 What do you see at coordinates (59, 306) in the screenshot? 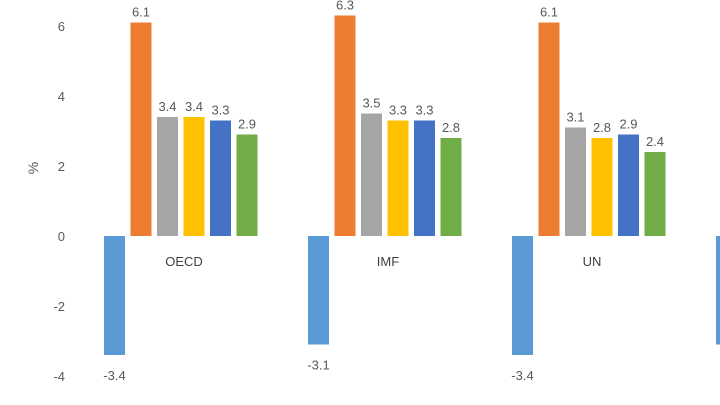
I see `y-tick-label: -2` at bounding box center [59, 306].